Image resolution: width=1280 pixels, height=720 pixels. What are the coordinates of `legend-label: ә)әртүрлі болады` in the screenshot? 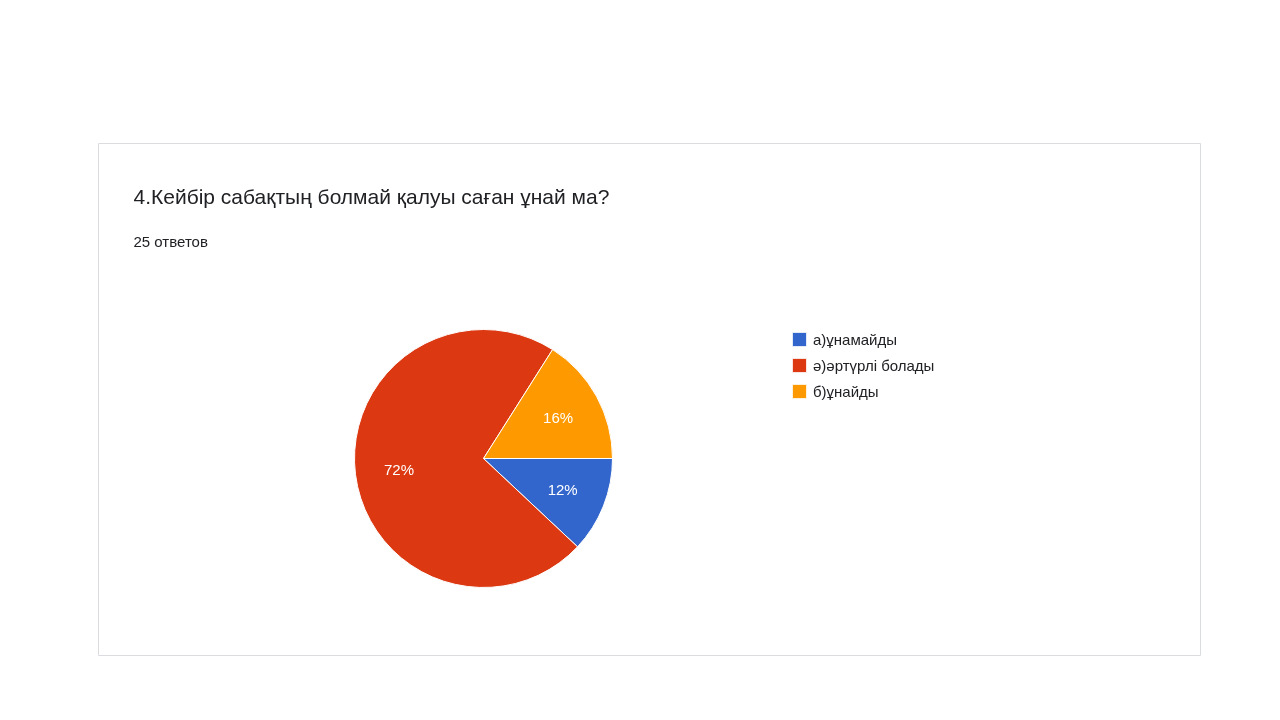 It's located at (874, 365).